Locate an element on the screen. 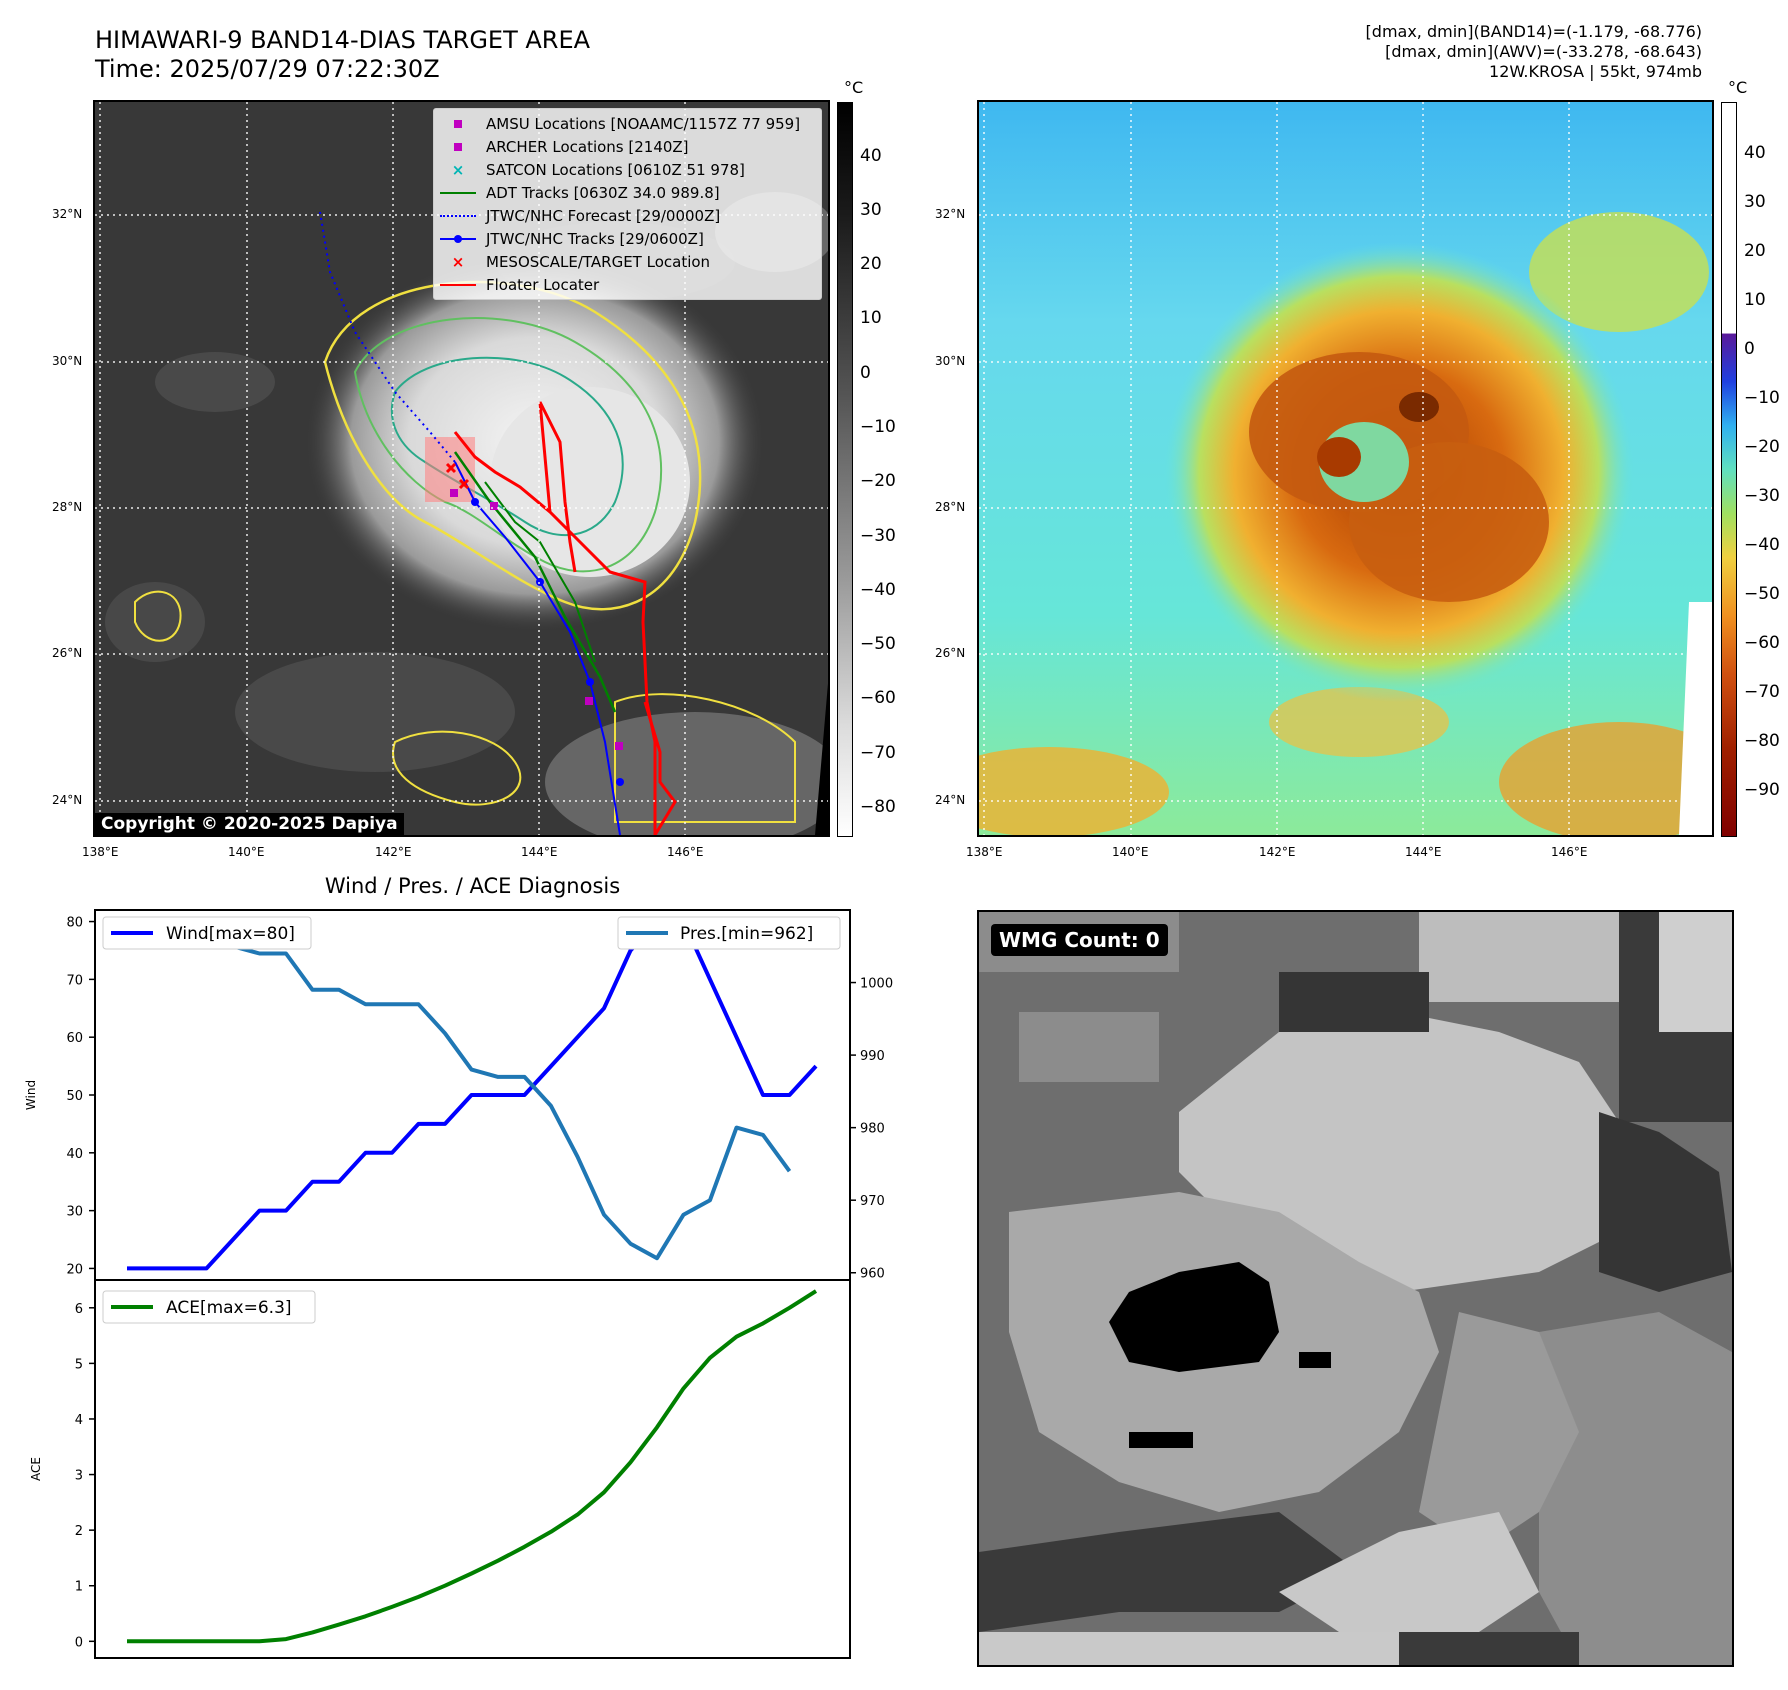  info-line-1: [dmax, dmin](BAND14)=(-1.179, -68.776) is located at coordinates (1533, 31).